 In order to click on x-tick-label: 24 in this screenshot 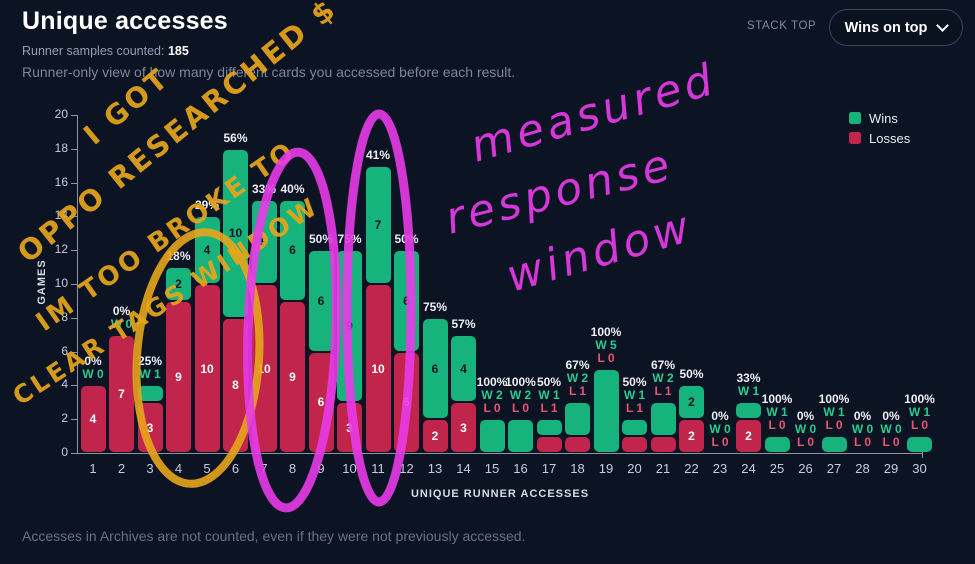, I will do `click(748, 468)`.